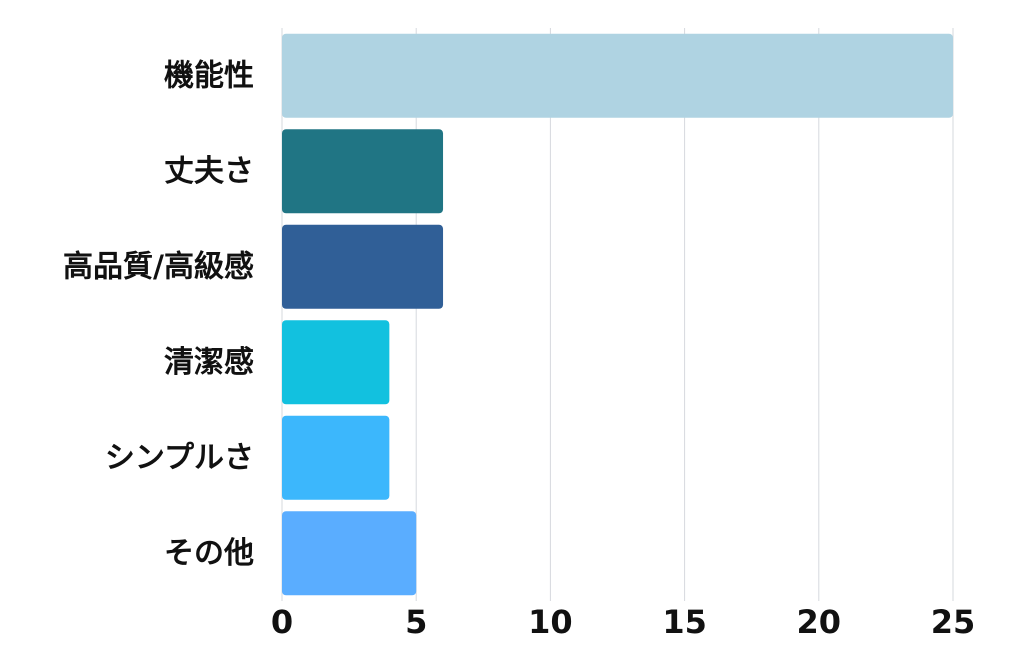 The image size is (1024, 656). What do you see at coordinates (209, 171) in the screenshot?
I see `category-label: 丈夫さ` at bounding box center [209, 171].